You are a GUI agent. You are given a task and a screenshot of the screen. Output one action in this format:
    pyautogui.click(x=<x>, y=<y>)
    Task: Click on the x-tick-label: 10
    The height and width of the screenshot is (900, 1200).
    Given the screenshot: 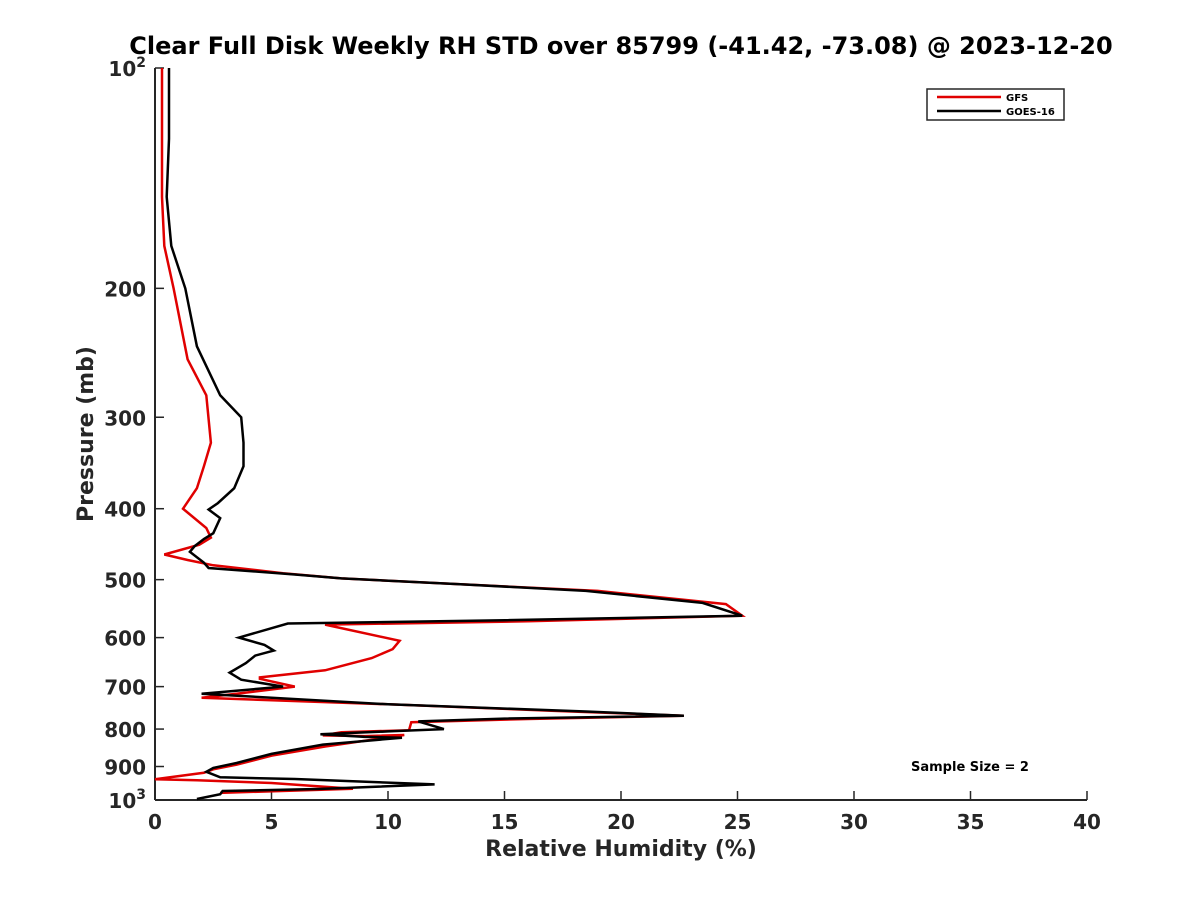 What is the action you would take?
    pyautogui.click(x=388, y=822)
    